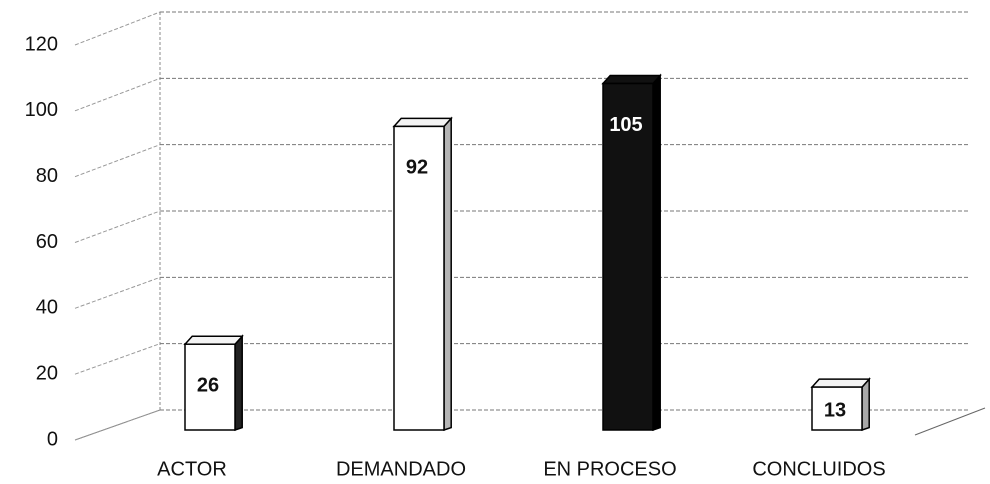 This screenshot has height=484, width=990. Describe the element at coordinates (401, 469) in the screenshot. I see `x-tick-label: DEMANDADO` at that location.